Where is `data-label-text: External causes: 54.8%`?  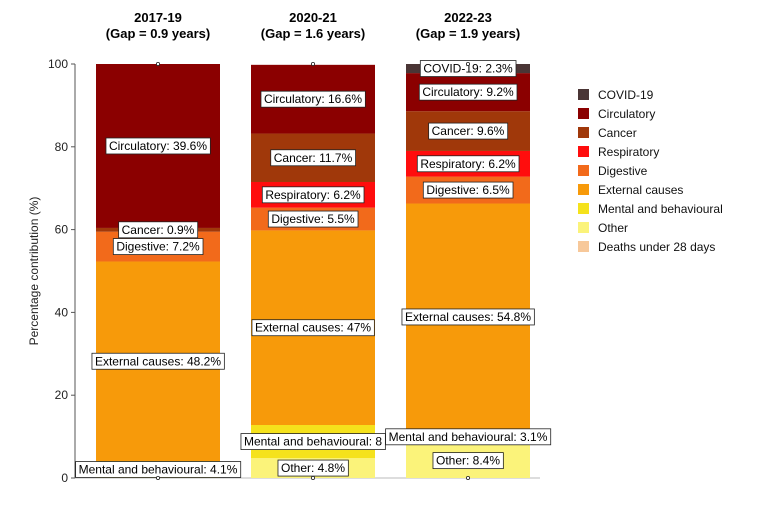 data-label-text: External causes: 54.8% is located at coordinates (468, 317).